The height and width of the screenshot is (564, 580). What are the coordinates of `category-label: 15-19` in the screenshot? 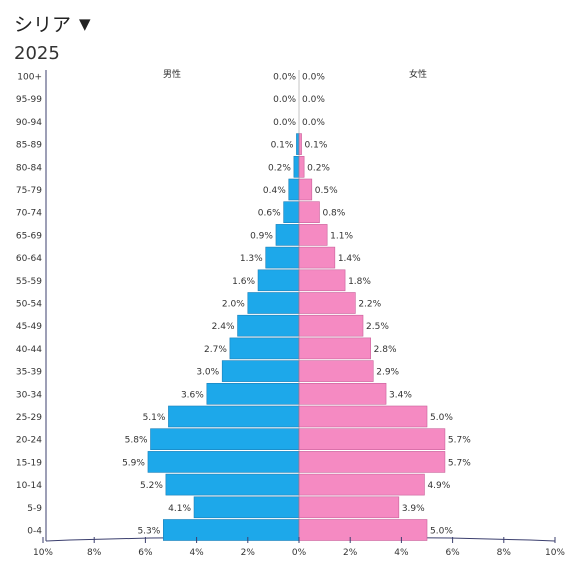 It's located at (29, 463).